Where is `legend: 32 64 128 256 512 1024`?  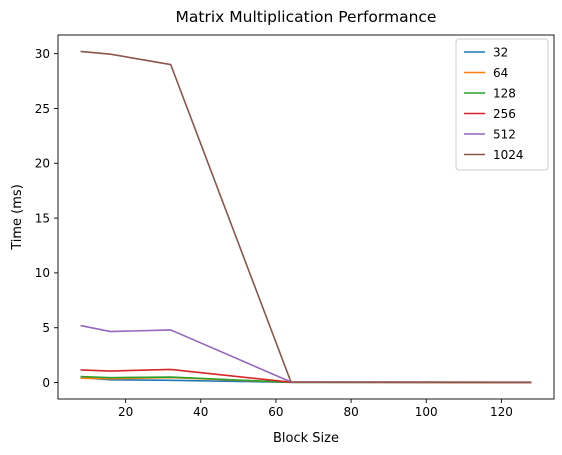
legend: 32 64 128 256 512 1024 is located at coordinates (502, 104).